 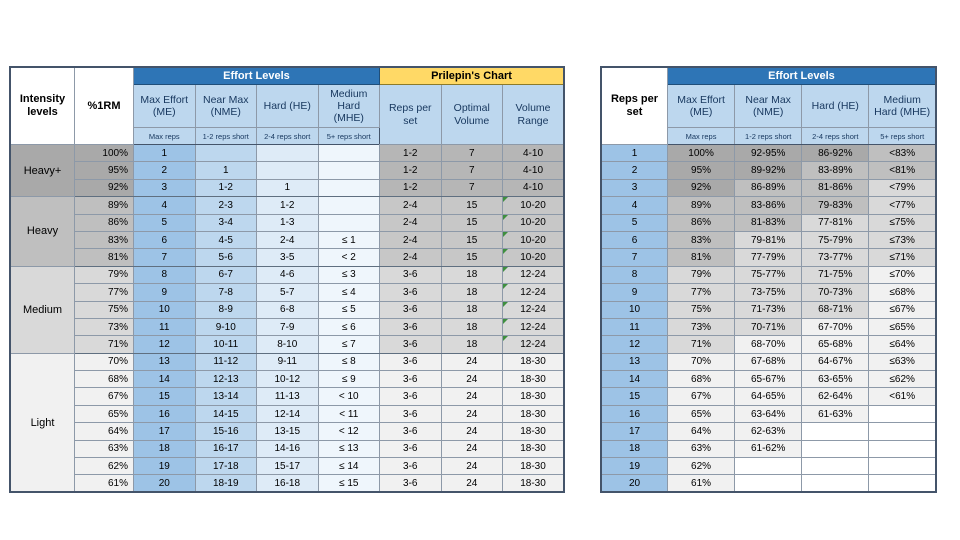 I want to click on cell-max-effort: 81%, so click(x=701, y=257).